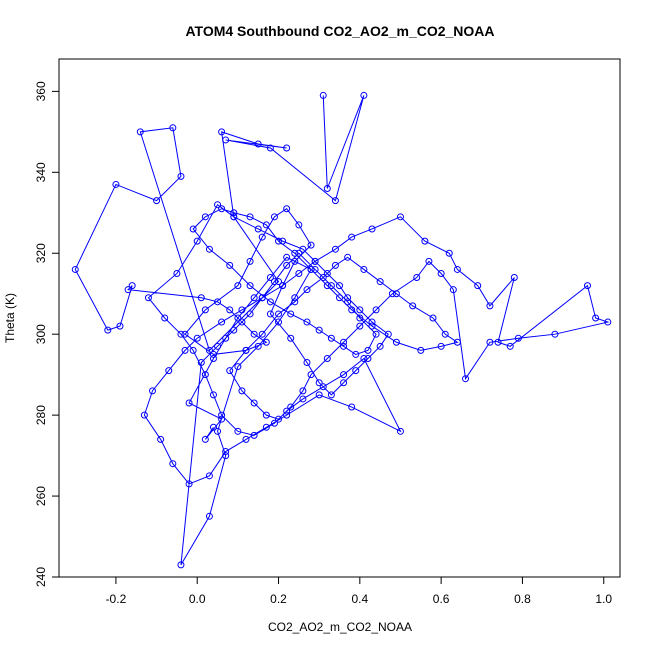 Image resolution: width=650 pixels, height=650 pixels. I want to click on y-tick-label: 320, so click(41, 253).